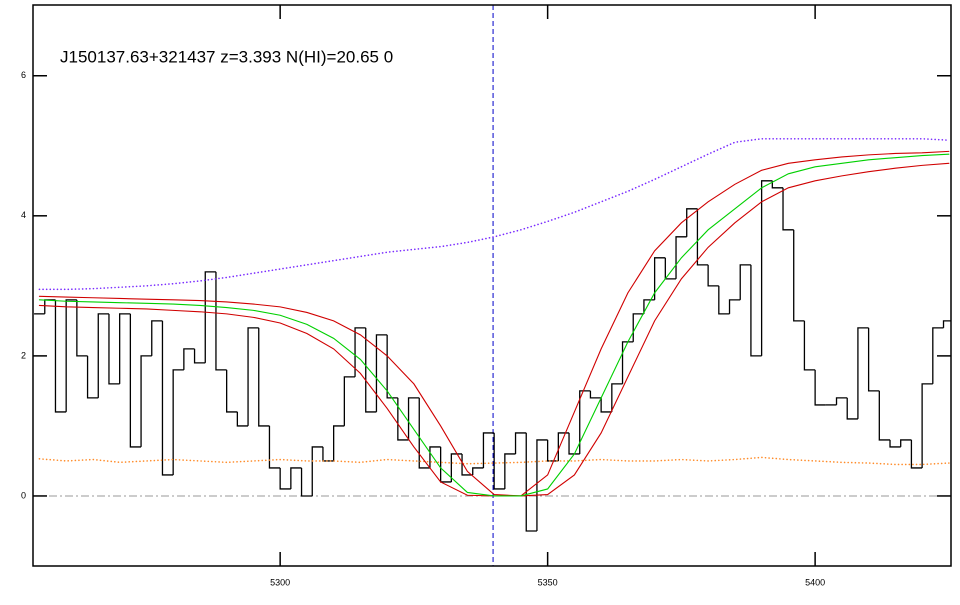 The image size is (960, 605). What do you see at coordinates (548, 582) in the screenshot?
I see `x-tick-label: 5350` at bounding box center [548, 582].